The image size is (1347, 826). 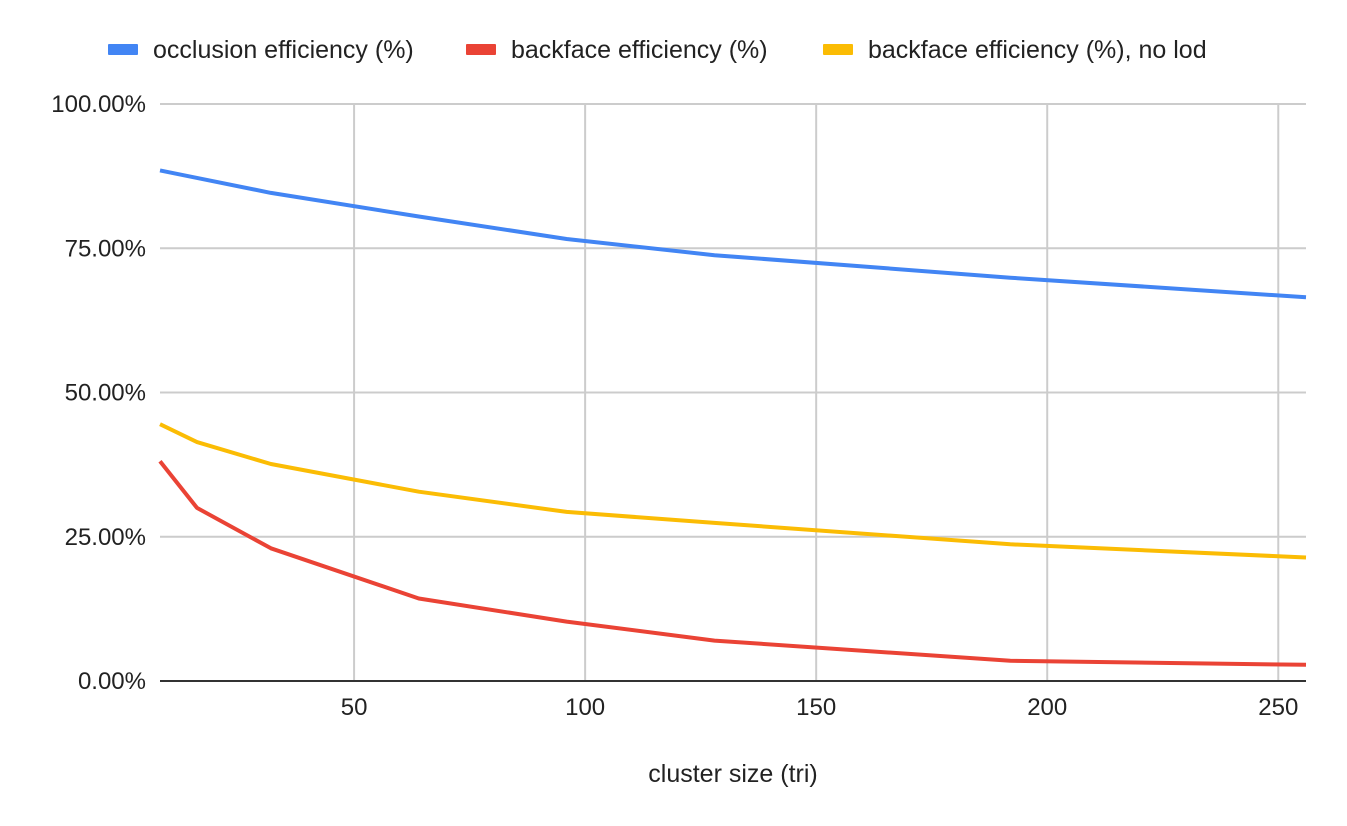 What do you see at coordinates (105, 248) in the screenshot?
I see `y-tick-label: 75.00%` at bounding box center [105, 248].